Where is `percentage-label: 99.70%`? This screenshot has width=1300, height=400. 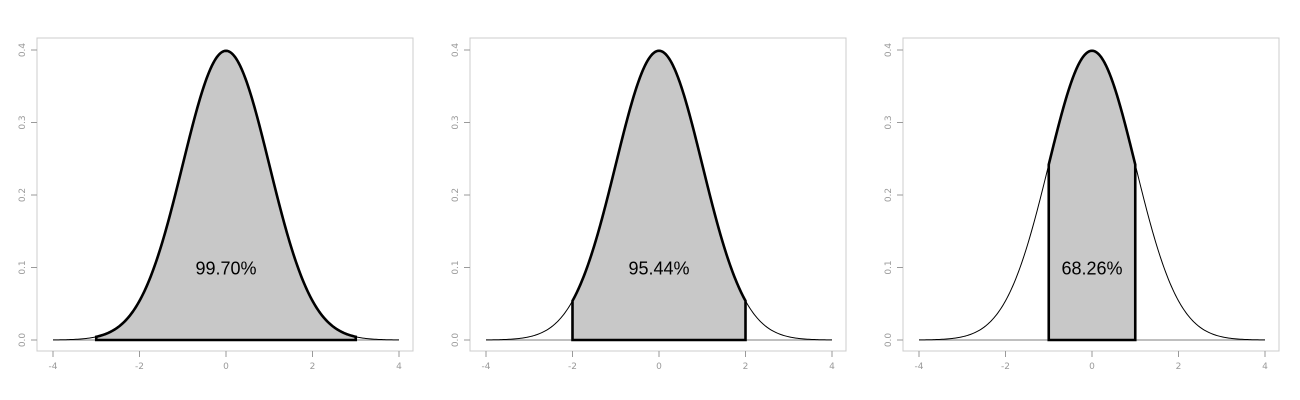 percentage-label: 99.70% is located at coordinates (225, 269).